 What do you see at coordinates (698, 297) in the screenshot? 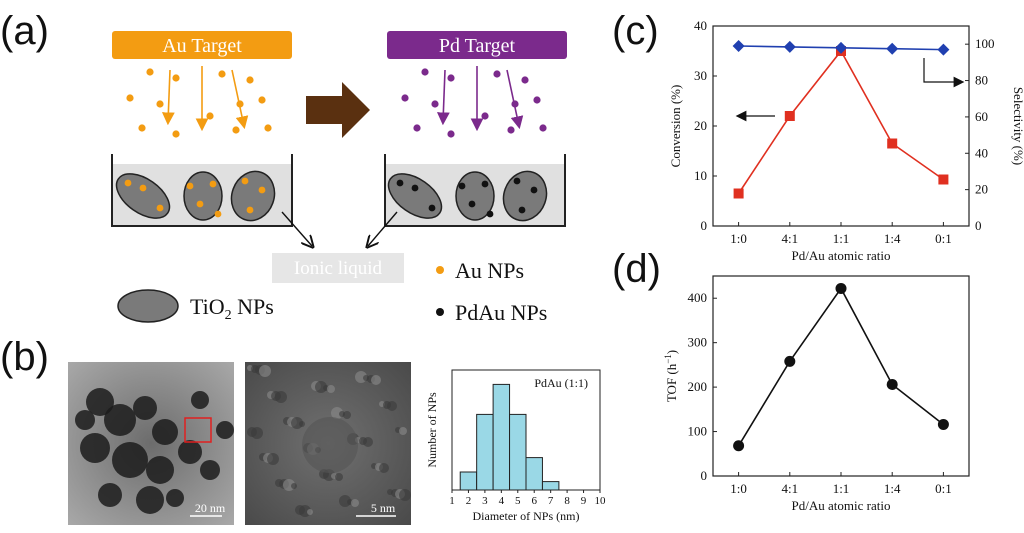
I see `chart-d-y-tick-label: 400` at bounding box center [698, 297].